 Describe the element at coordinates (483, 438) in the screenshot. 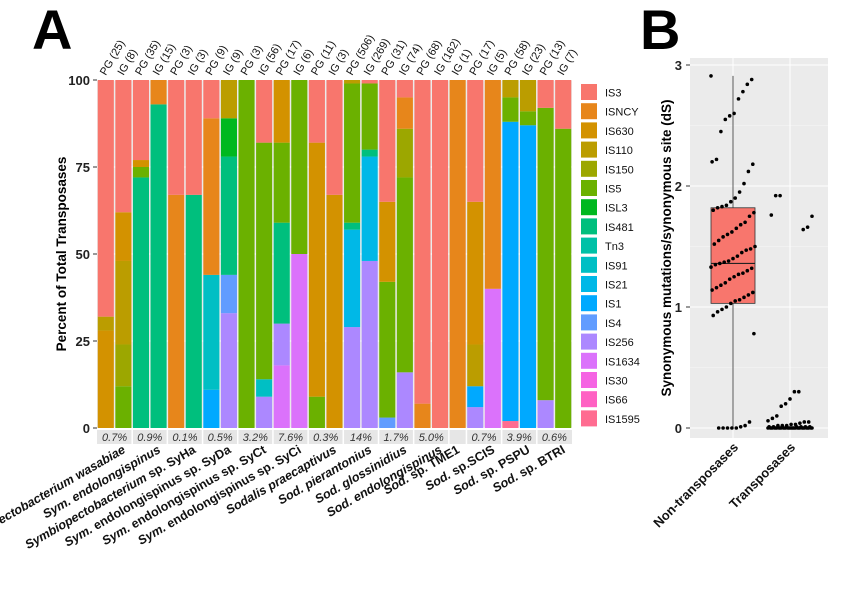

I see `percent-label: 0.7%` at that location.